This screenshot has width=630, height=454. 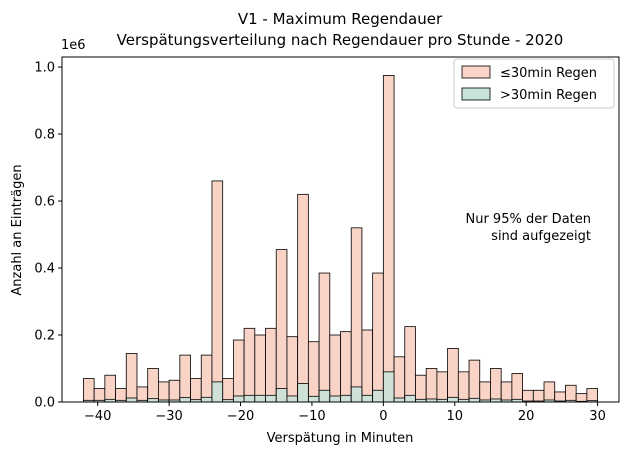 I want to click on legend-swatch-rain-long, so click(x=476, y=94).